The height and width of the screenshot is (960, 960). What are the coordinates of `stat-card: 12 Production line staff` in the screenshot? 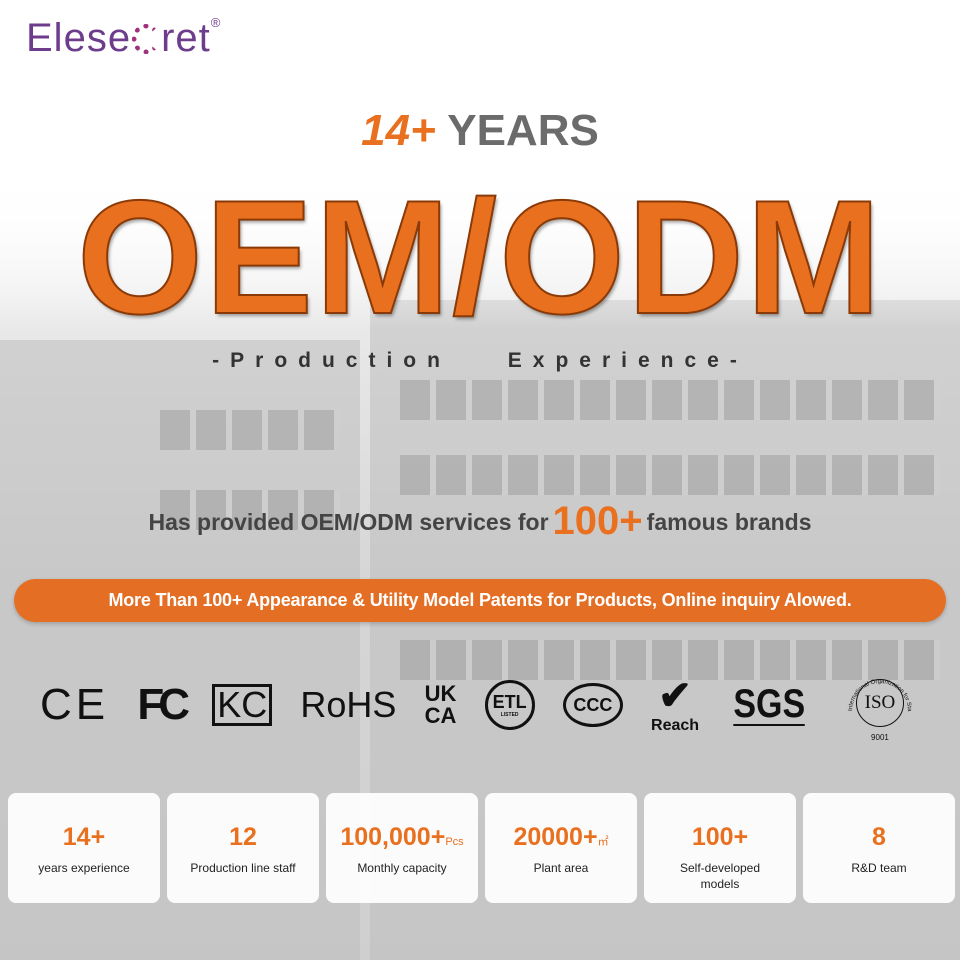 It's located at (243, 848).